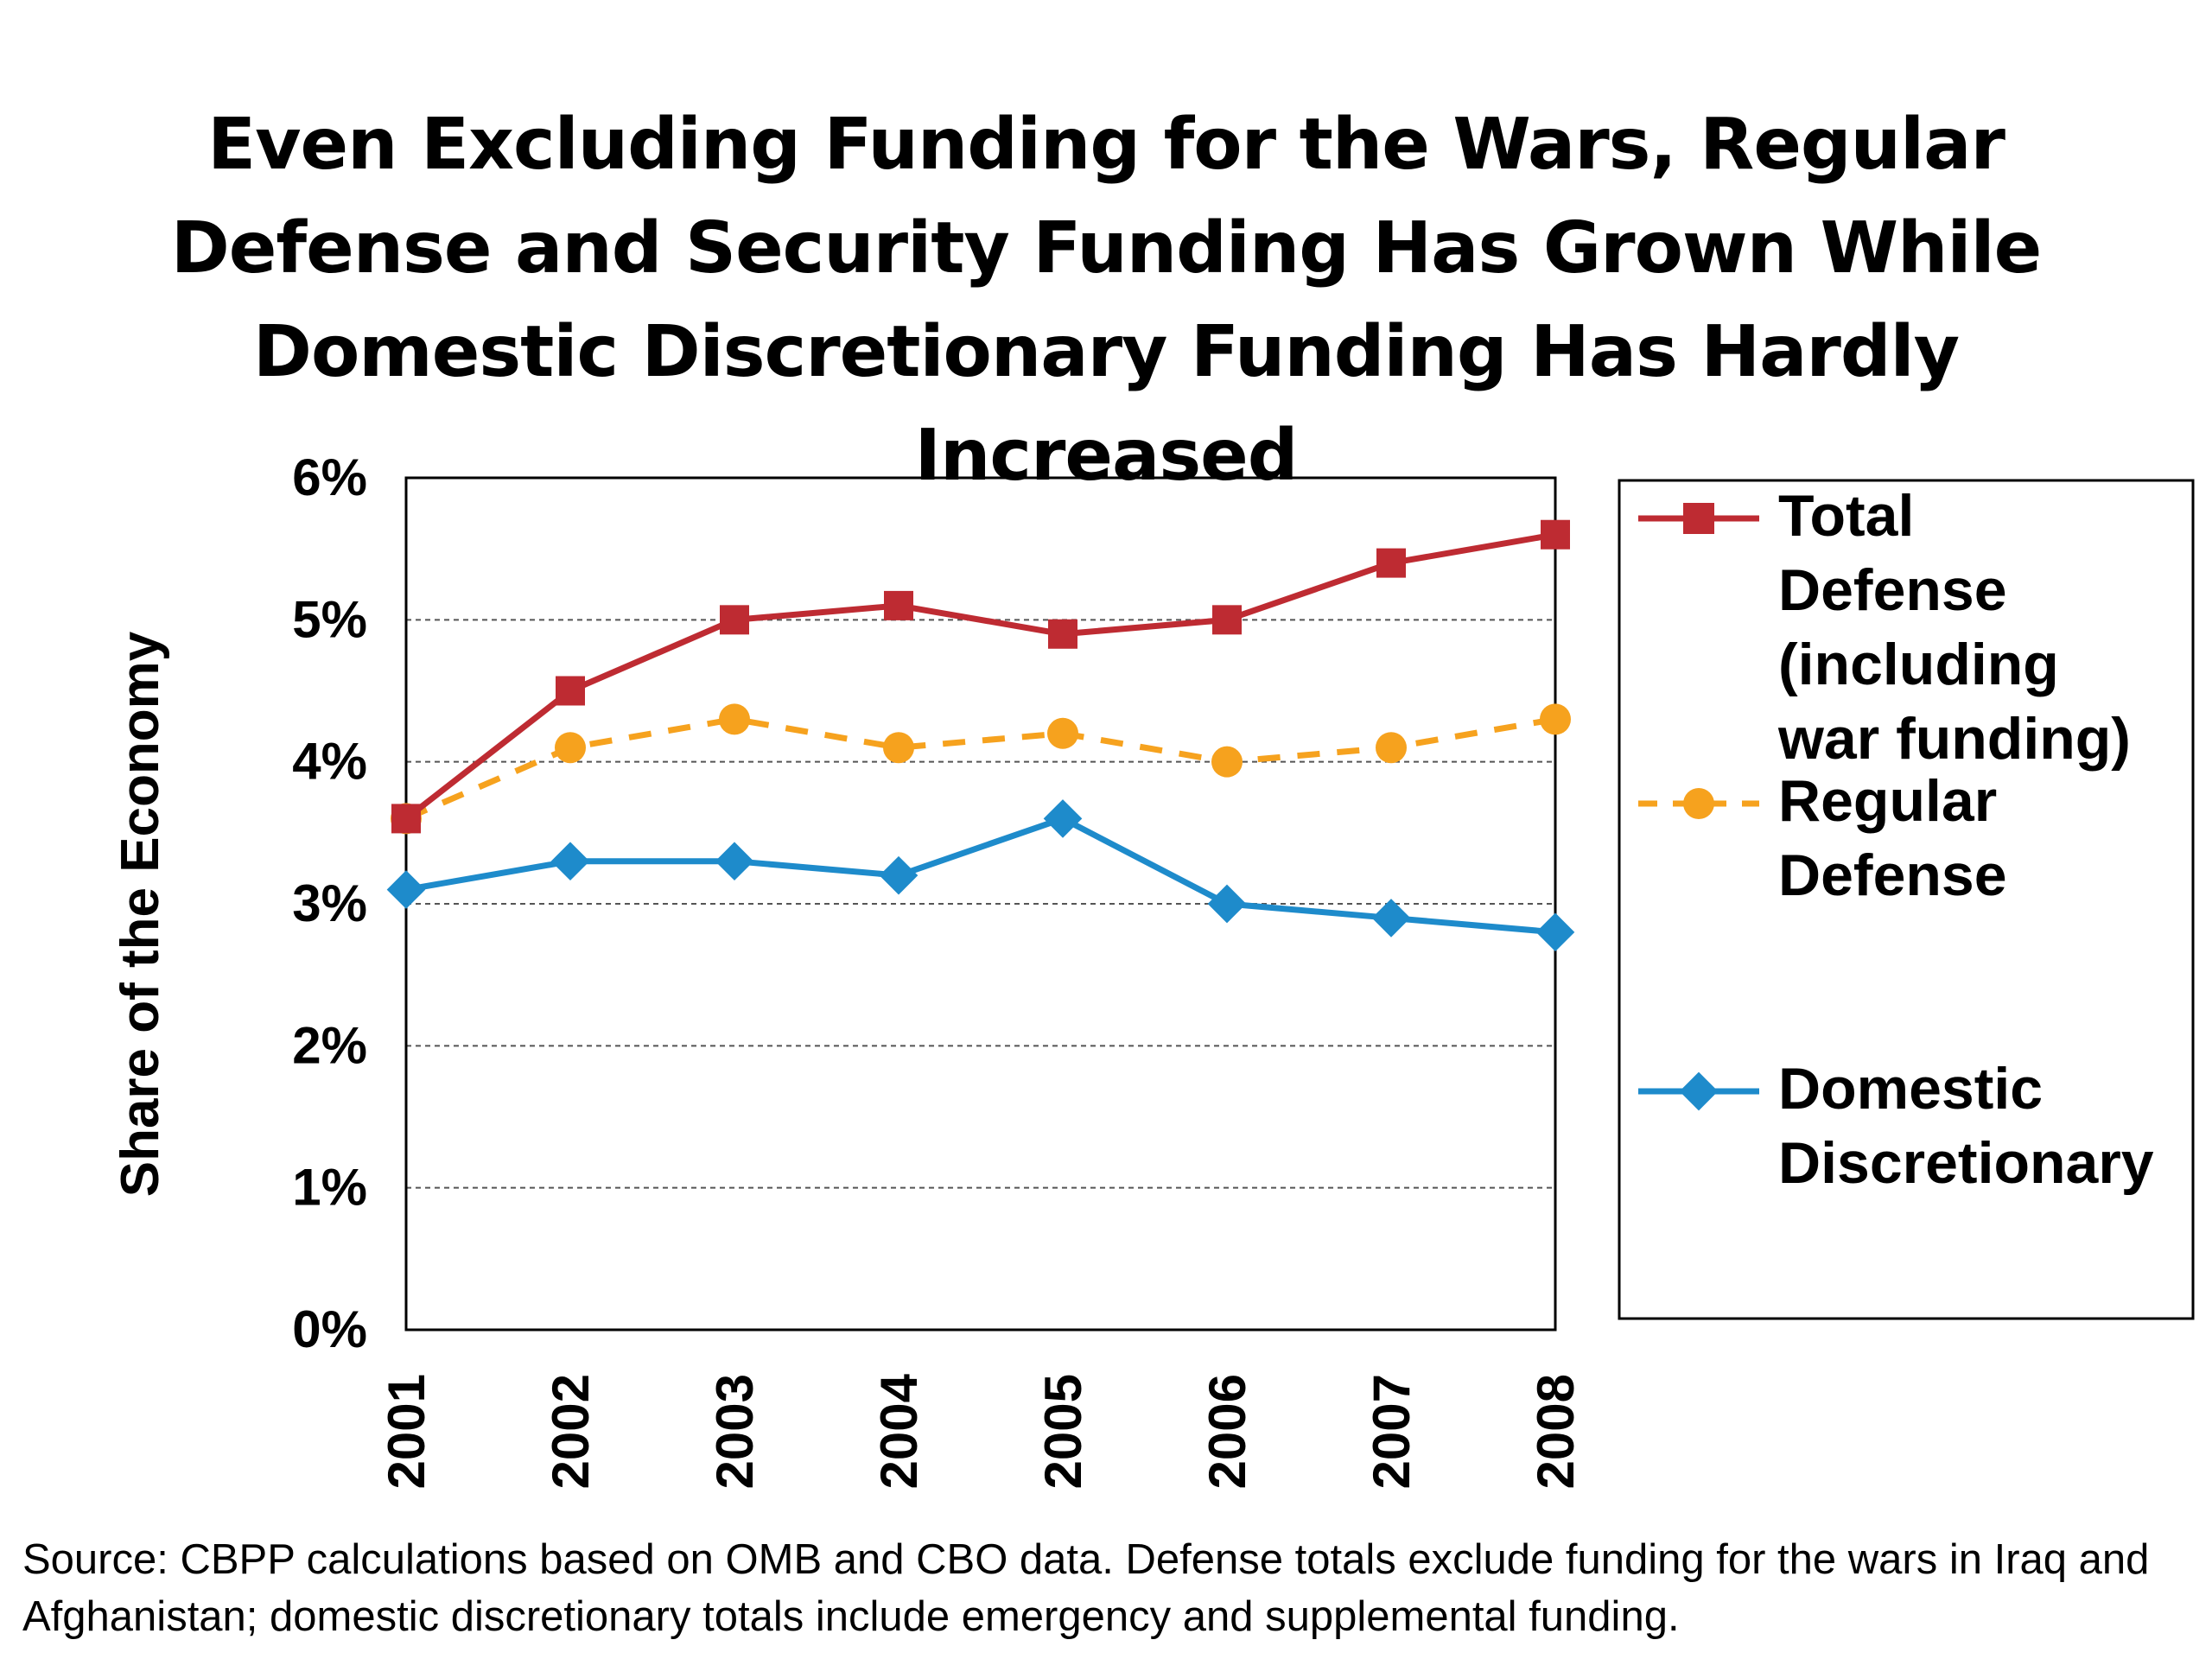  Describe the element at coordinates (1063, 1431) in the screenshot. I see `x-tick-label: 2005` at that location.